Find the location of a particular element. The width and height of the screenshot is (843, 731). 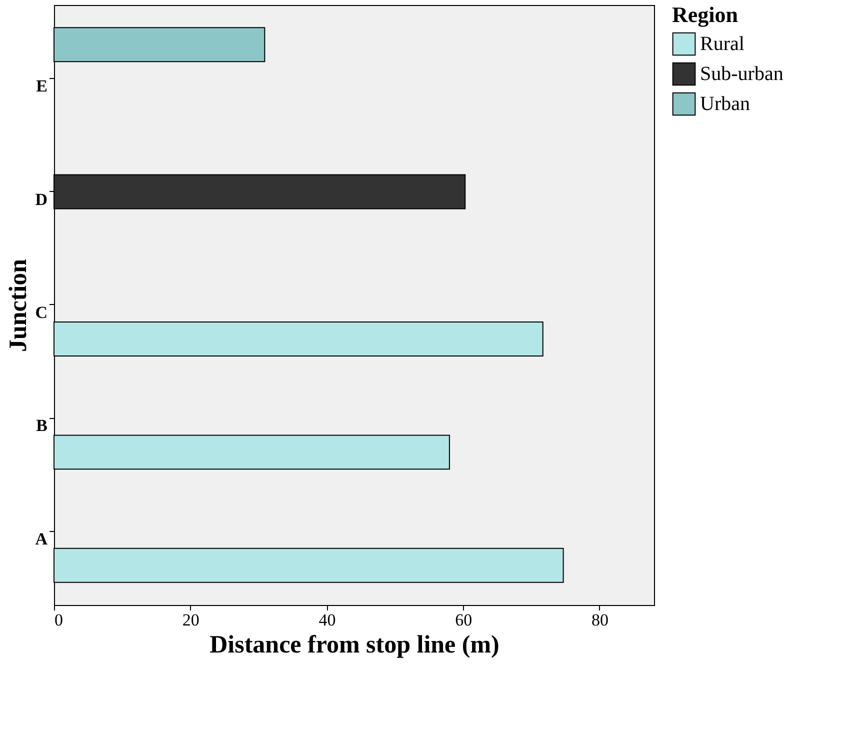

y-tick-label: E is located at coordinates (42, 86).